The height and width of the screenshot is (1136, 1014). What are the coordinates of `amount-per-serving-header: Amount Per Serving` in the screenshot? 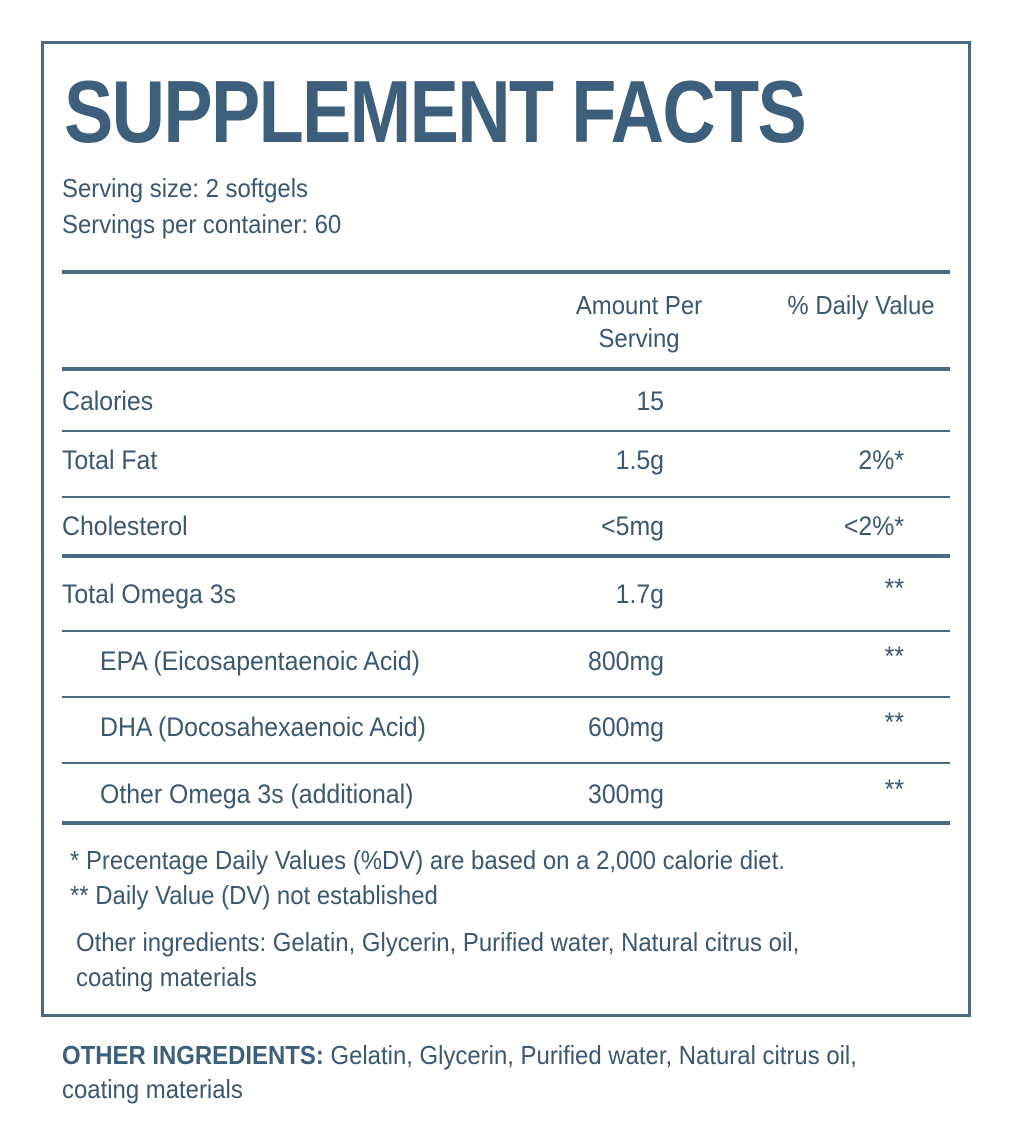 It's located at (639, 322).